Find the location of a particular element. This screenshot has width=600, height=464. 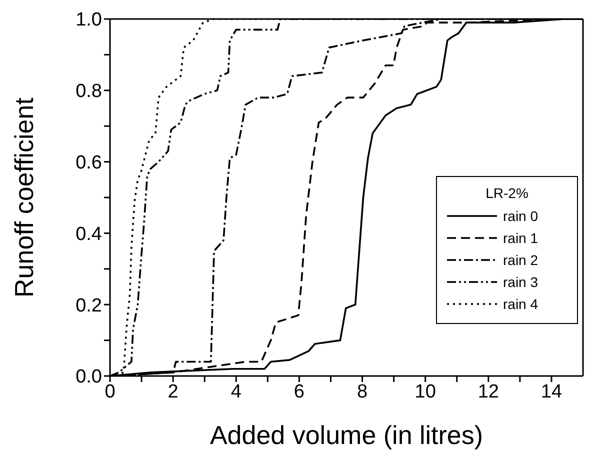

y-tick-label: 0.6 is located at coordinates (89, 163).